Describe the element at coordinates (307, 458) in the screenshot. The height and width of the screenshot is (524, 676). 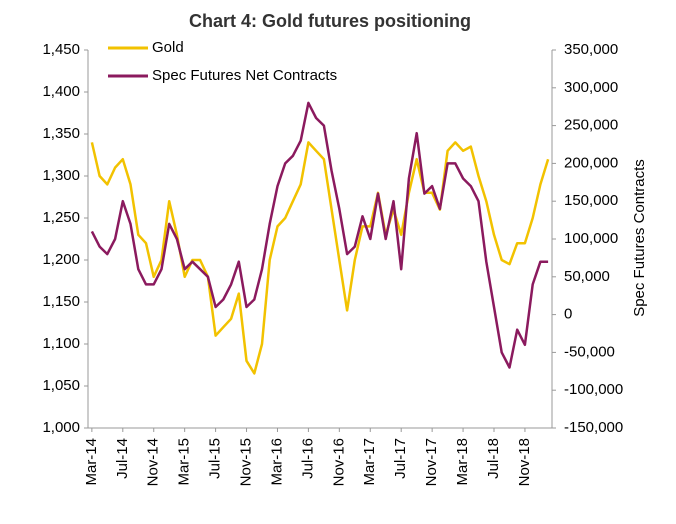
I see `x-tick-label: Jul-16` at that location.